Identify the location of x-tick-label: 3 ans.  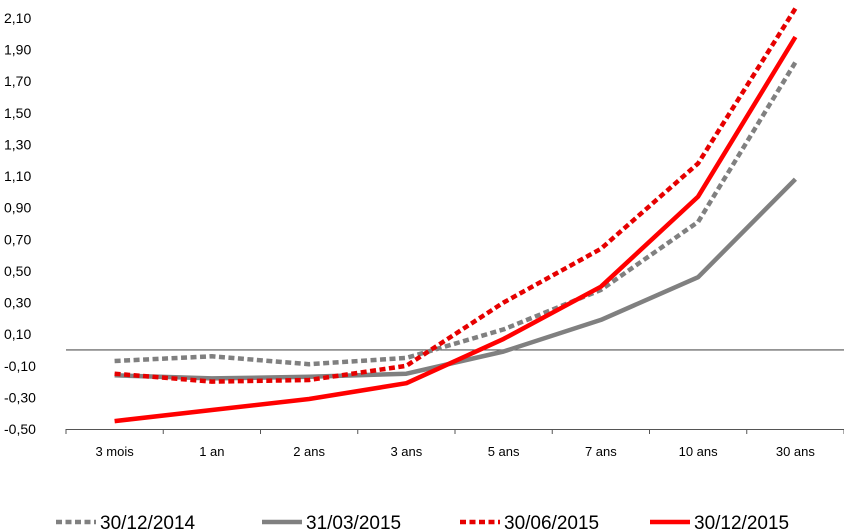
(406, 451).